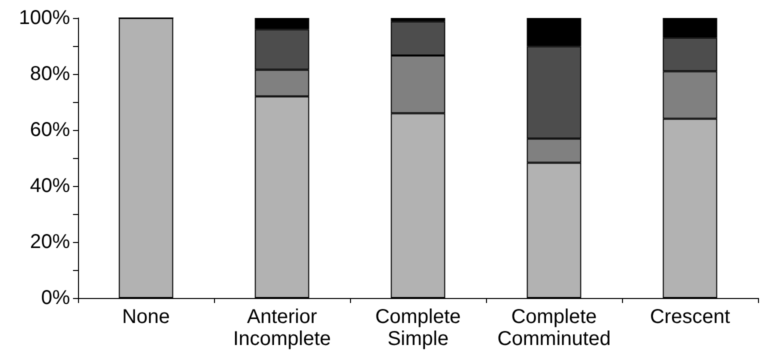 Image resolution: width=774 pixels, height=362 pixels. I want to click on y-tick-label: 60%, so click(50, 130).